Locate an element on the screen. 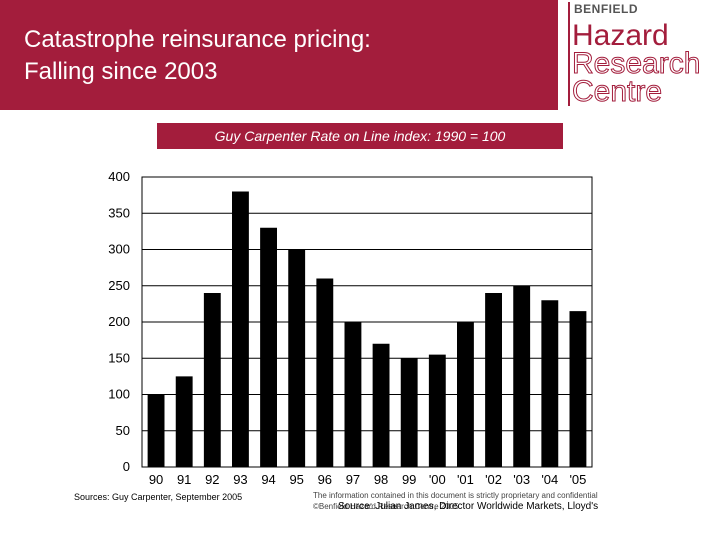 The height and width of the screenshot is (540, 720). x-tick-label: 99 is located at coordinates (409, 479).